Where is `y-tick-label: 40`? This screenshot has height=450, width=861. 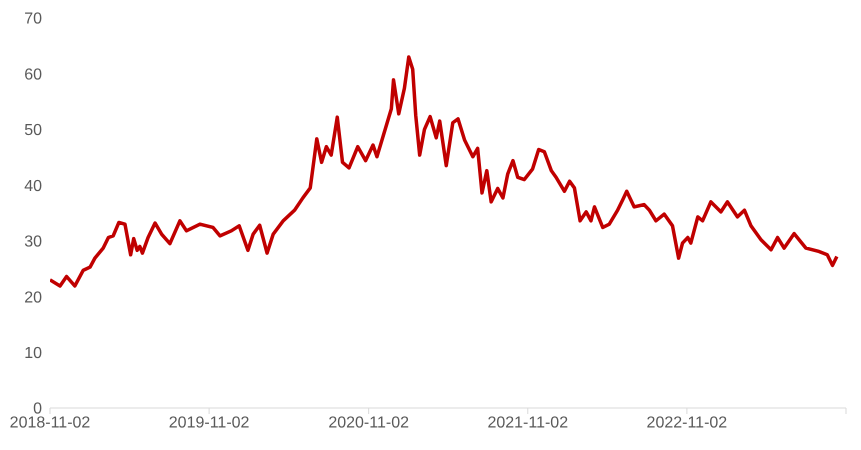
y-tick-label: 40 is located at coordinates (33, 186).